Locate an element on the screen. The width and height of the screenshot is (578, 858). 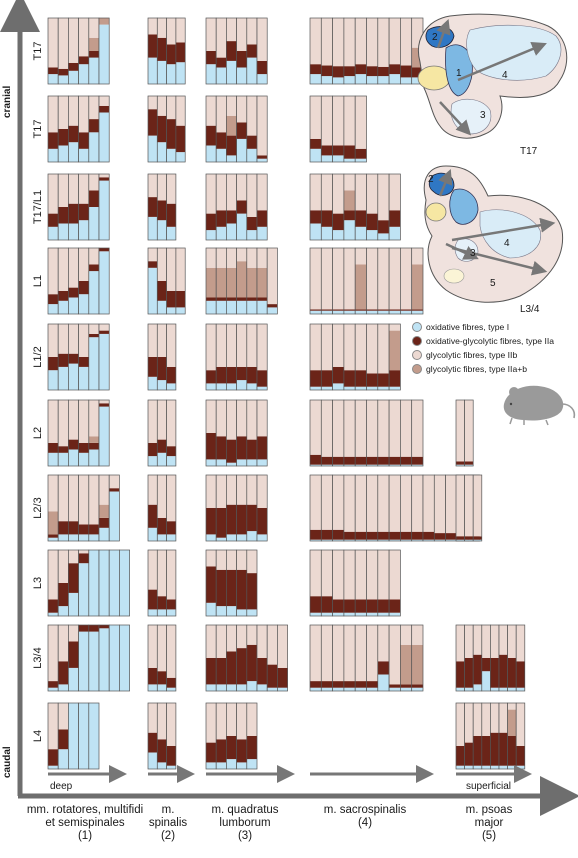
muscle-label-4: m. sacrospinalis (4) is located at coordinates (365, 817).